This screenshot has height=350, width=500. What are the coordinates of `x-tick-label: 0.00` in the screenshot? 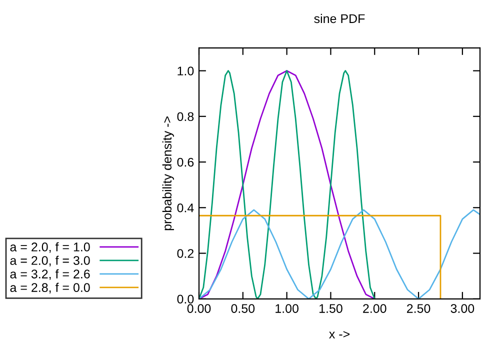 It's located at (199, 308).